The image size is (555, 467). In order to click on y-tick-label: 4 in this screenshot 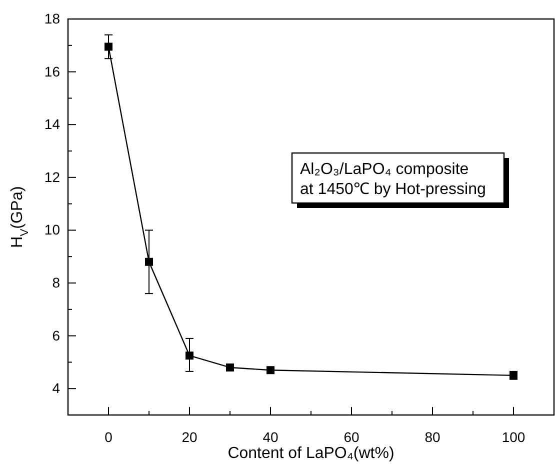, I will do `click(56, 388)`.